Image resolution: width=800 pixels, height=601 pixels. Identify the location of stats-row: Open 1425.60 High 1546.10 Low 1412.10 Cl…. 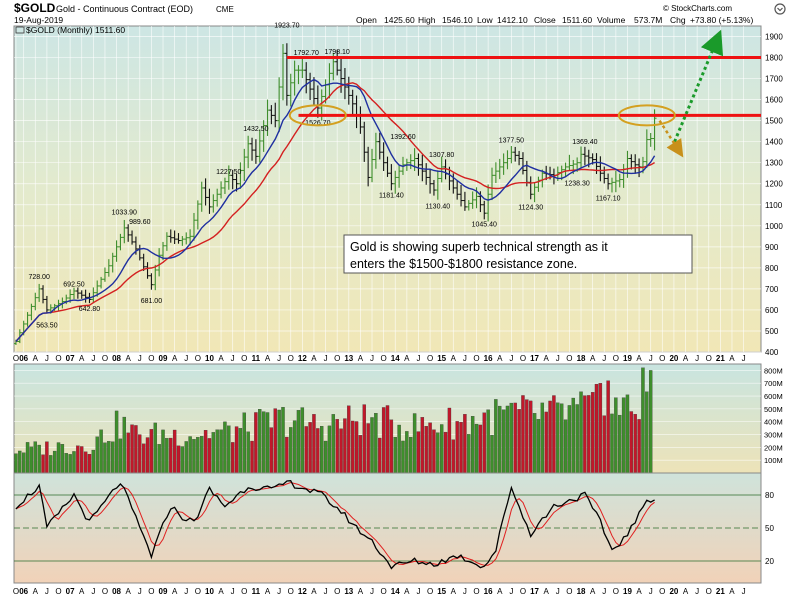
(554, 20).